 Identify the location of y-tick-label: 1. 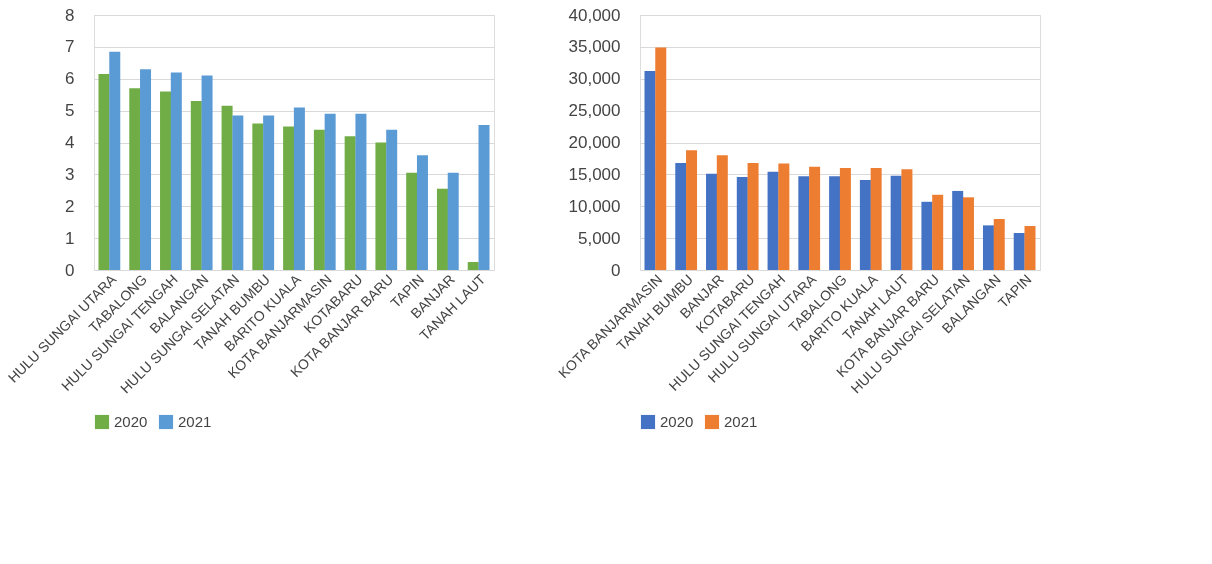
(70, 238).